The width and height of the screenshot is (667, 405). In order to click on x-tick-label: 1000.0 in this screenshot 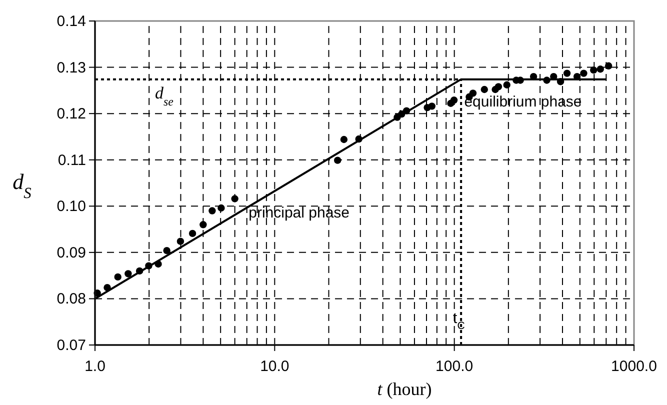, I will do `click(634, 366)`.